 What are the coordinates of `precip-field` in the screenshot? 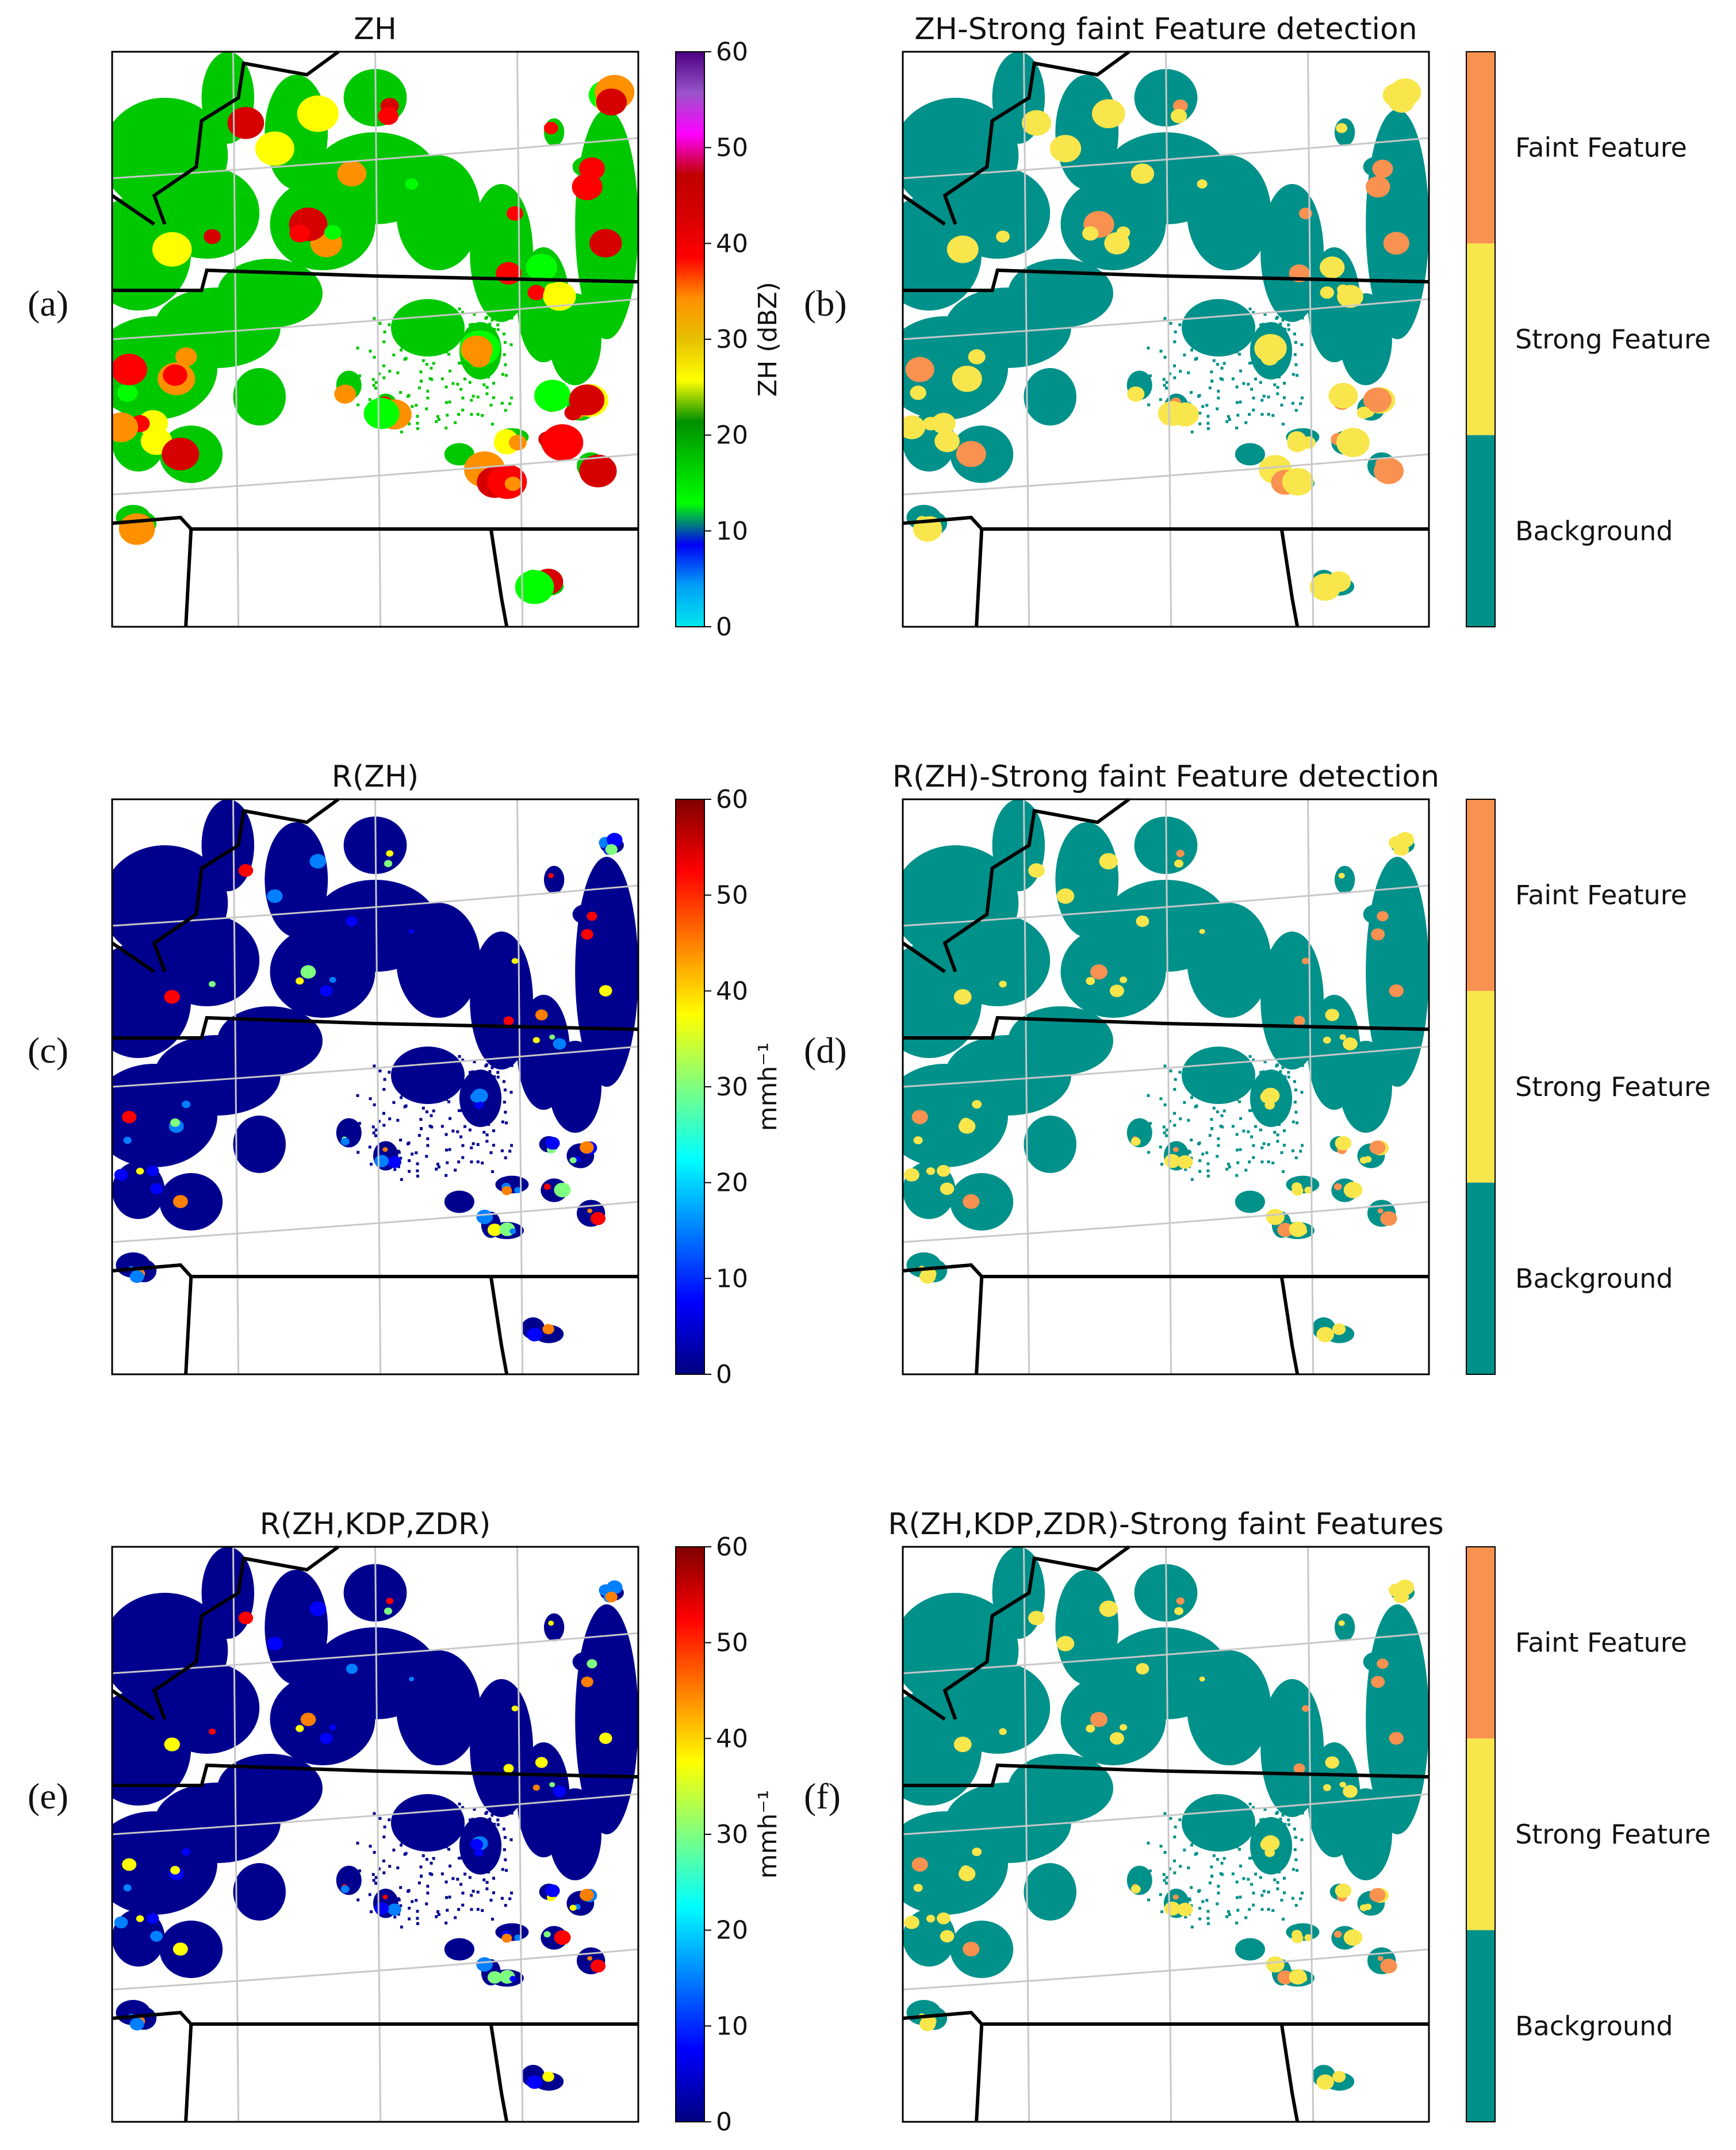 It's located at (1166, 1071).